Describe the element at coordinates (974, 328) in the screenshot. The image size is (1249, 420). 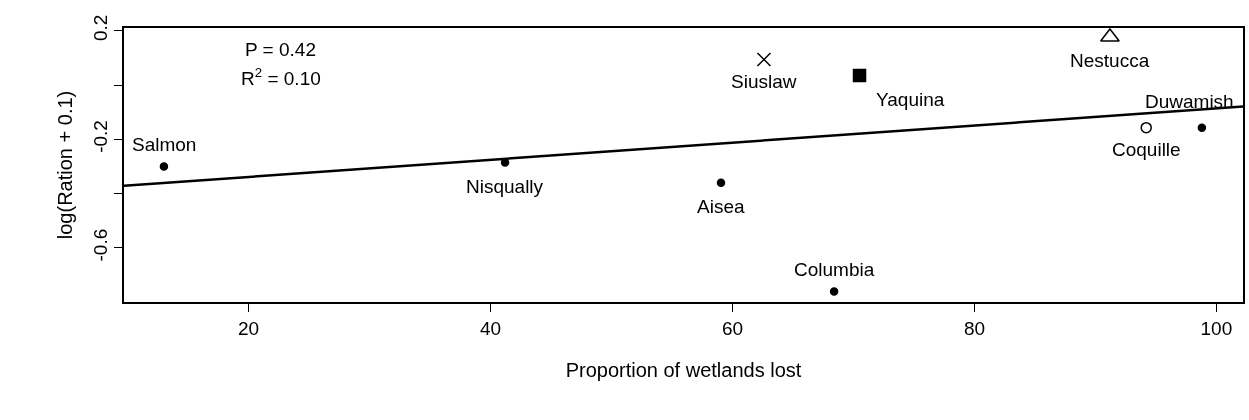
I see `x-tick-label: 80` at that location.